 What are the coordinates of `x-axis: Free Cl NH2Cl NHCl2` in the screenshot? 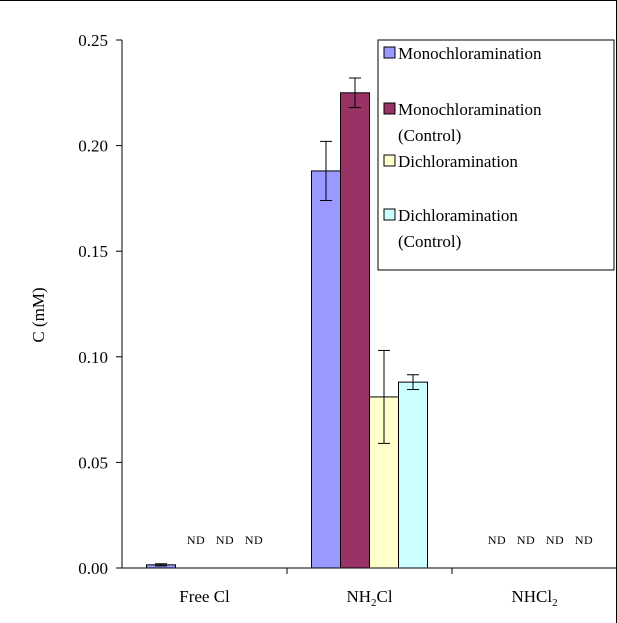 It's located at (369, 588).